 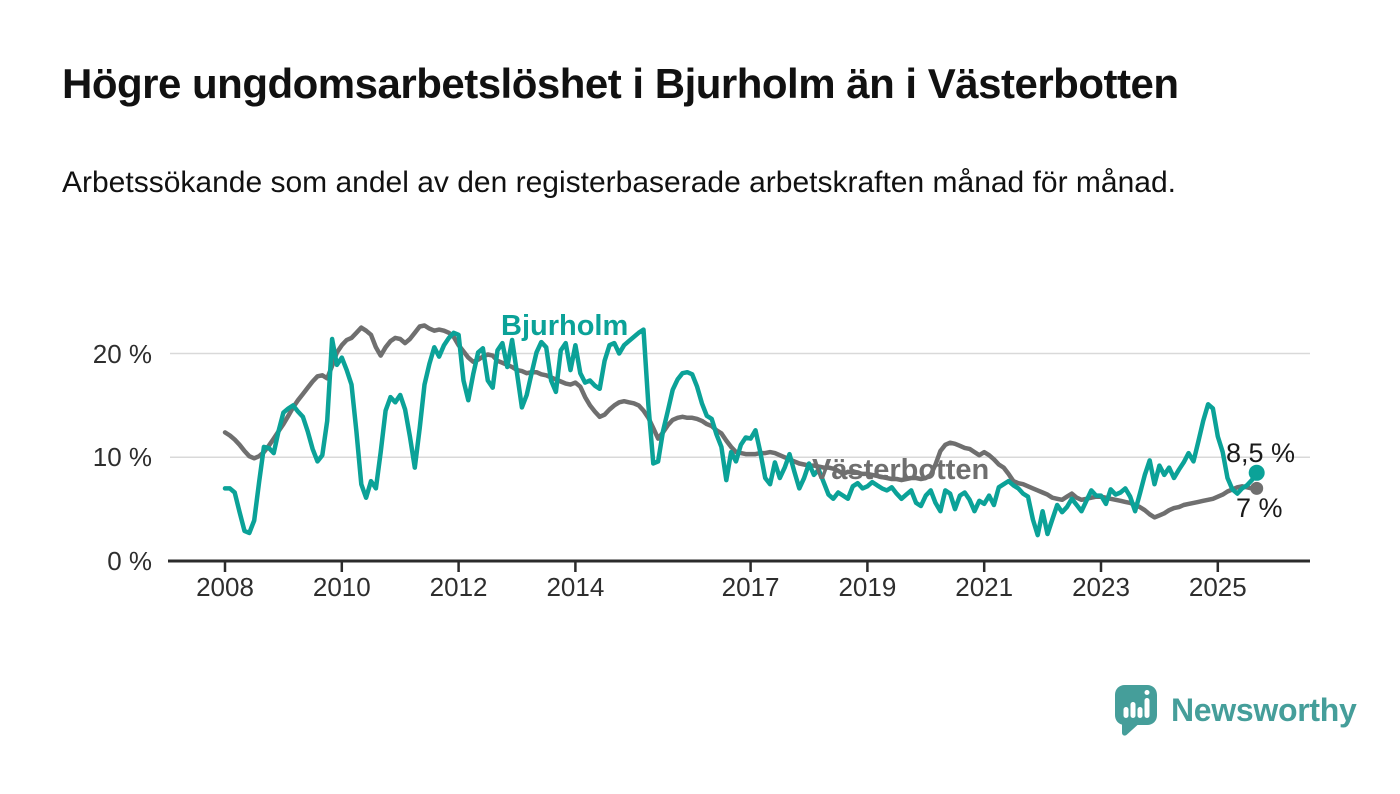 I want to click on y-tick-label: 10 %, so click(x=122, y=457).